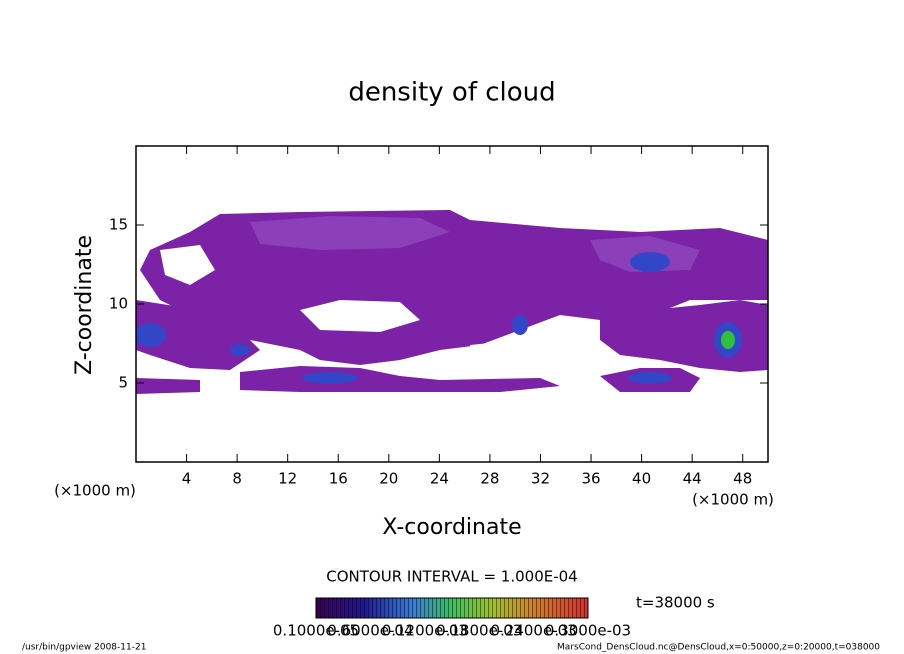 The image size is (904, 654). I want to click on colorbar-label: 0.1800e-03, so click(479, 631).